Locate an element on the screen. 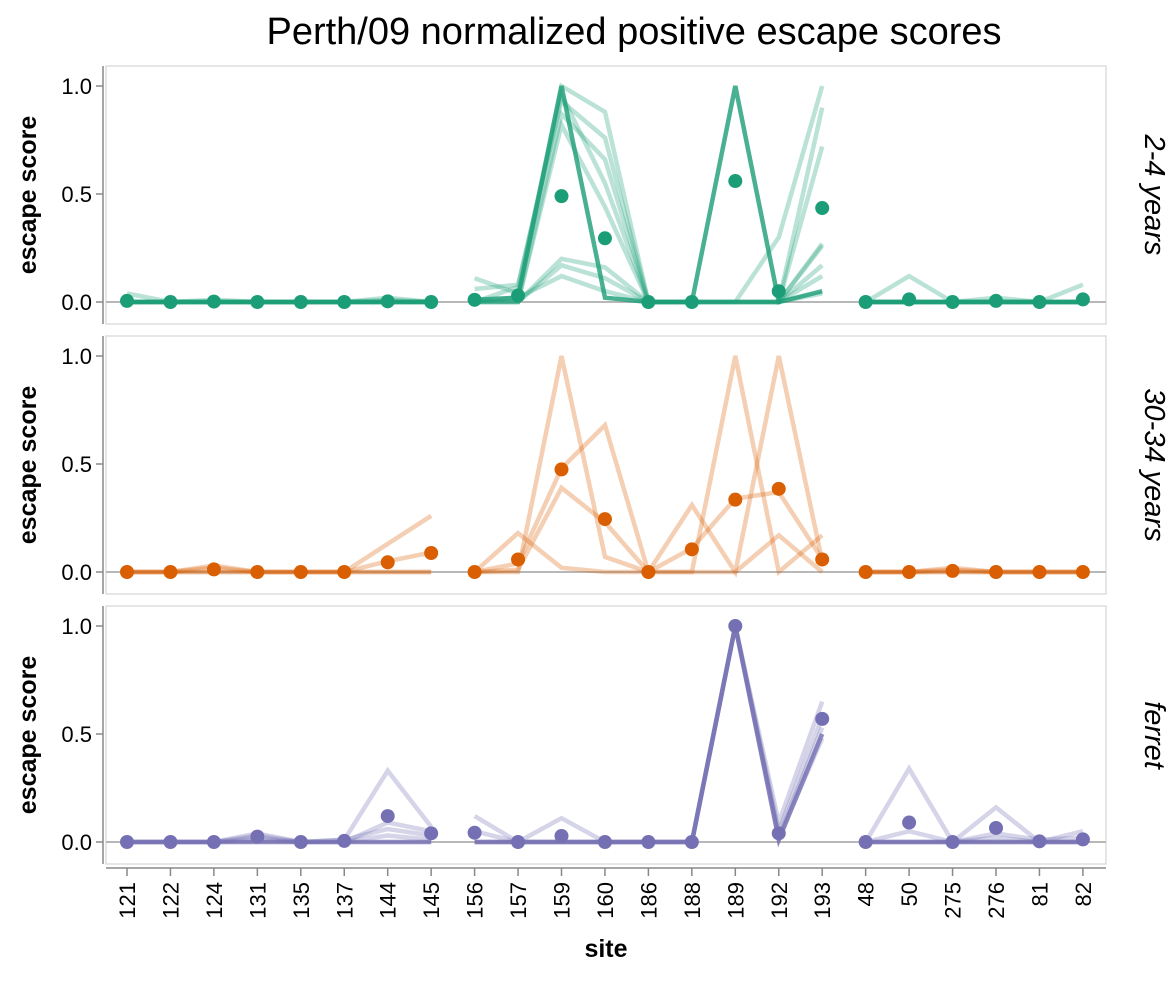 This screenshot has height=981, width=1176. x-tick-label: 275 is located at coordinates (953, 900).